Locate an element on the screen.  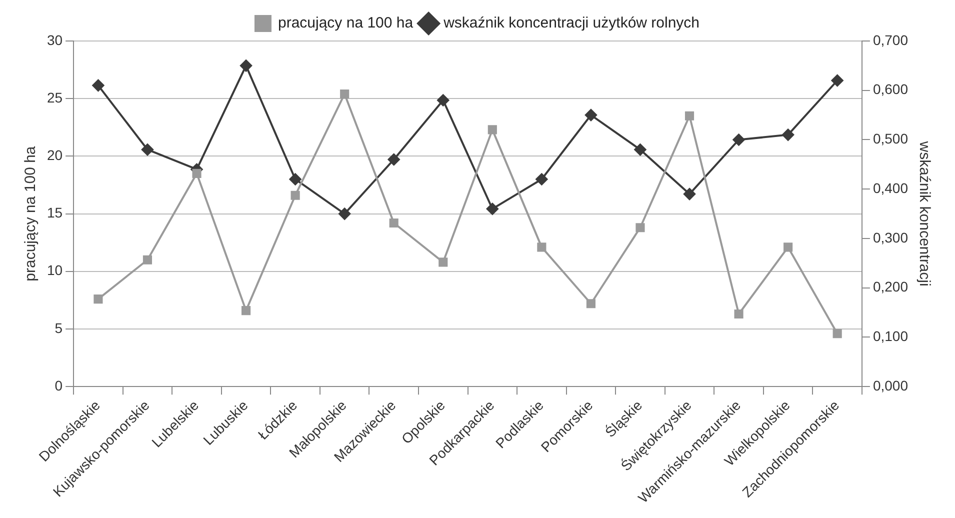
y-tick-label: 25 is located at coordinates (54, 97).